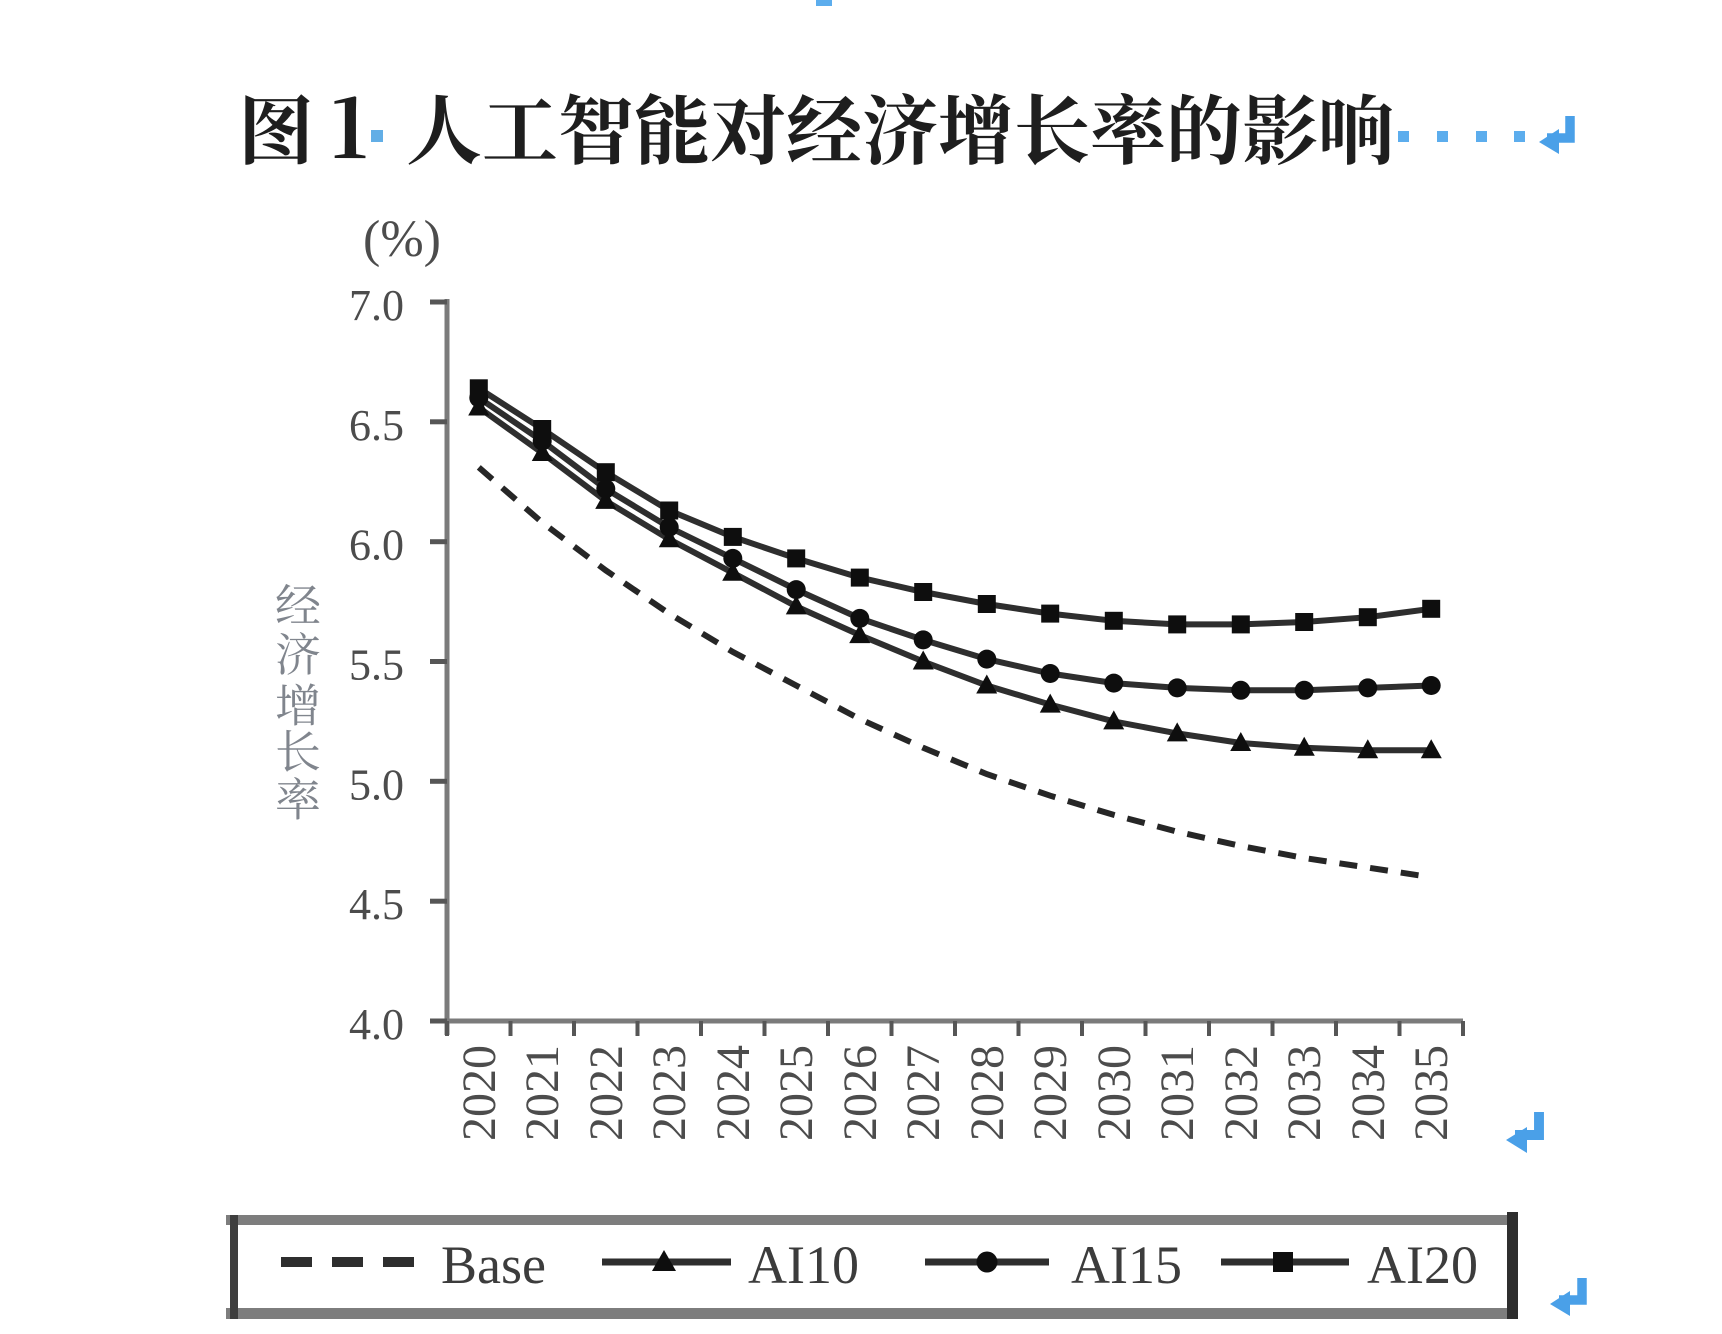 The image size is (1722, 1334). I want to click on svg-text: AI20, so click(1422, 1265).